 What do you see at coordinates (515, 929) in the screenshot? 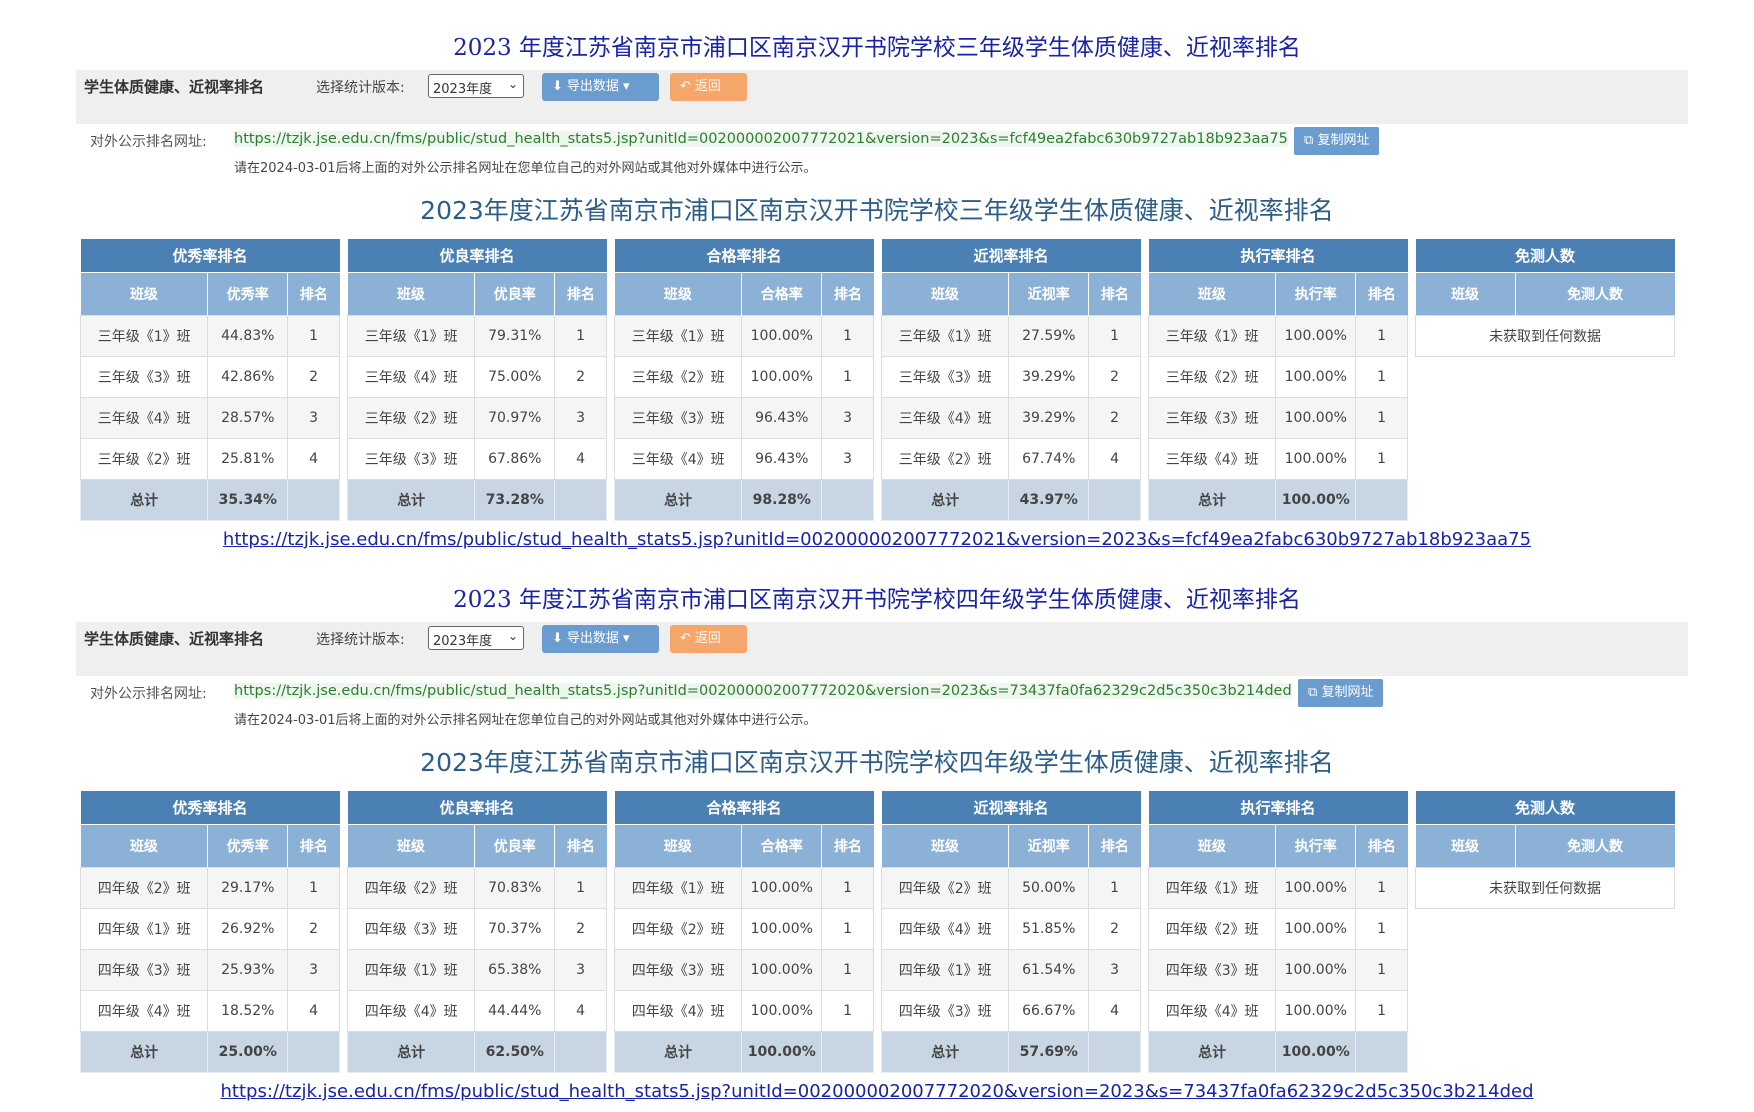
I see `table-cell: 70.37%` at bounding box center [515, 929].